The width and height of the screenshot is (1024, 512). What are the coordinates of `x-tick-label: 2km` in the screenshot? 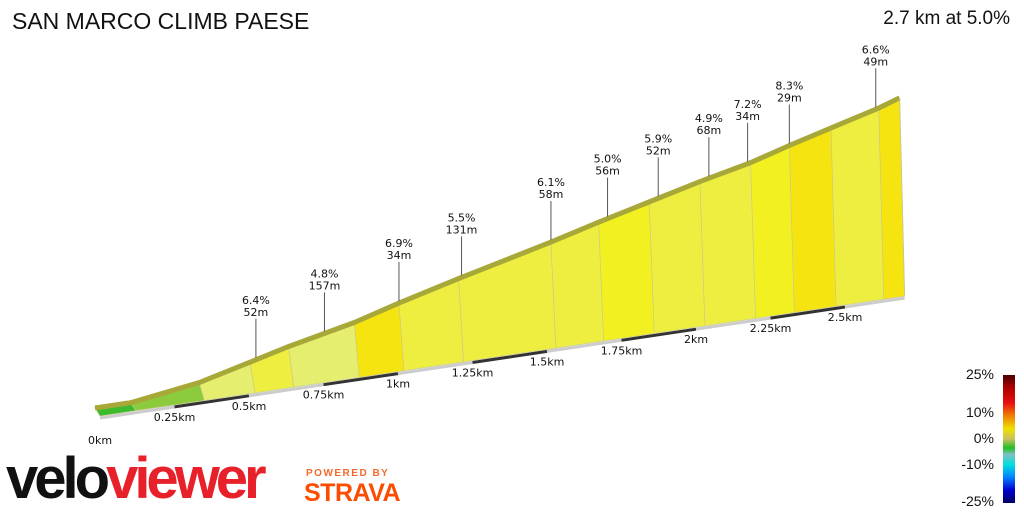 It's located at (696, 339).